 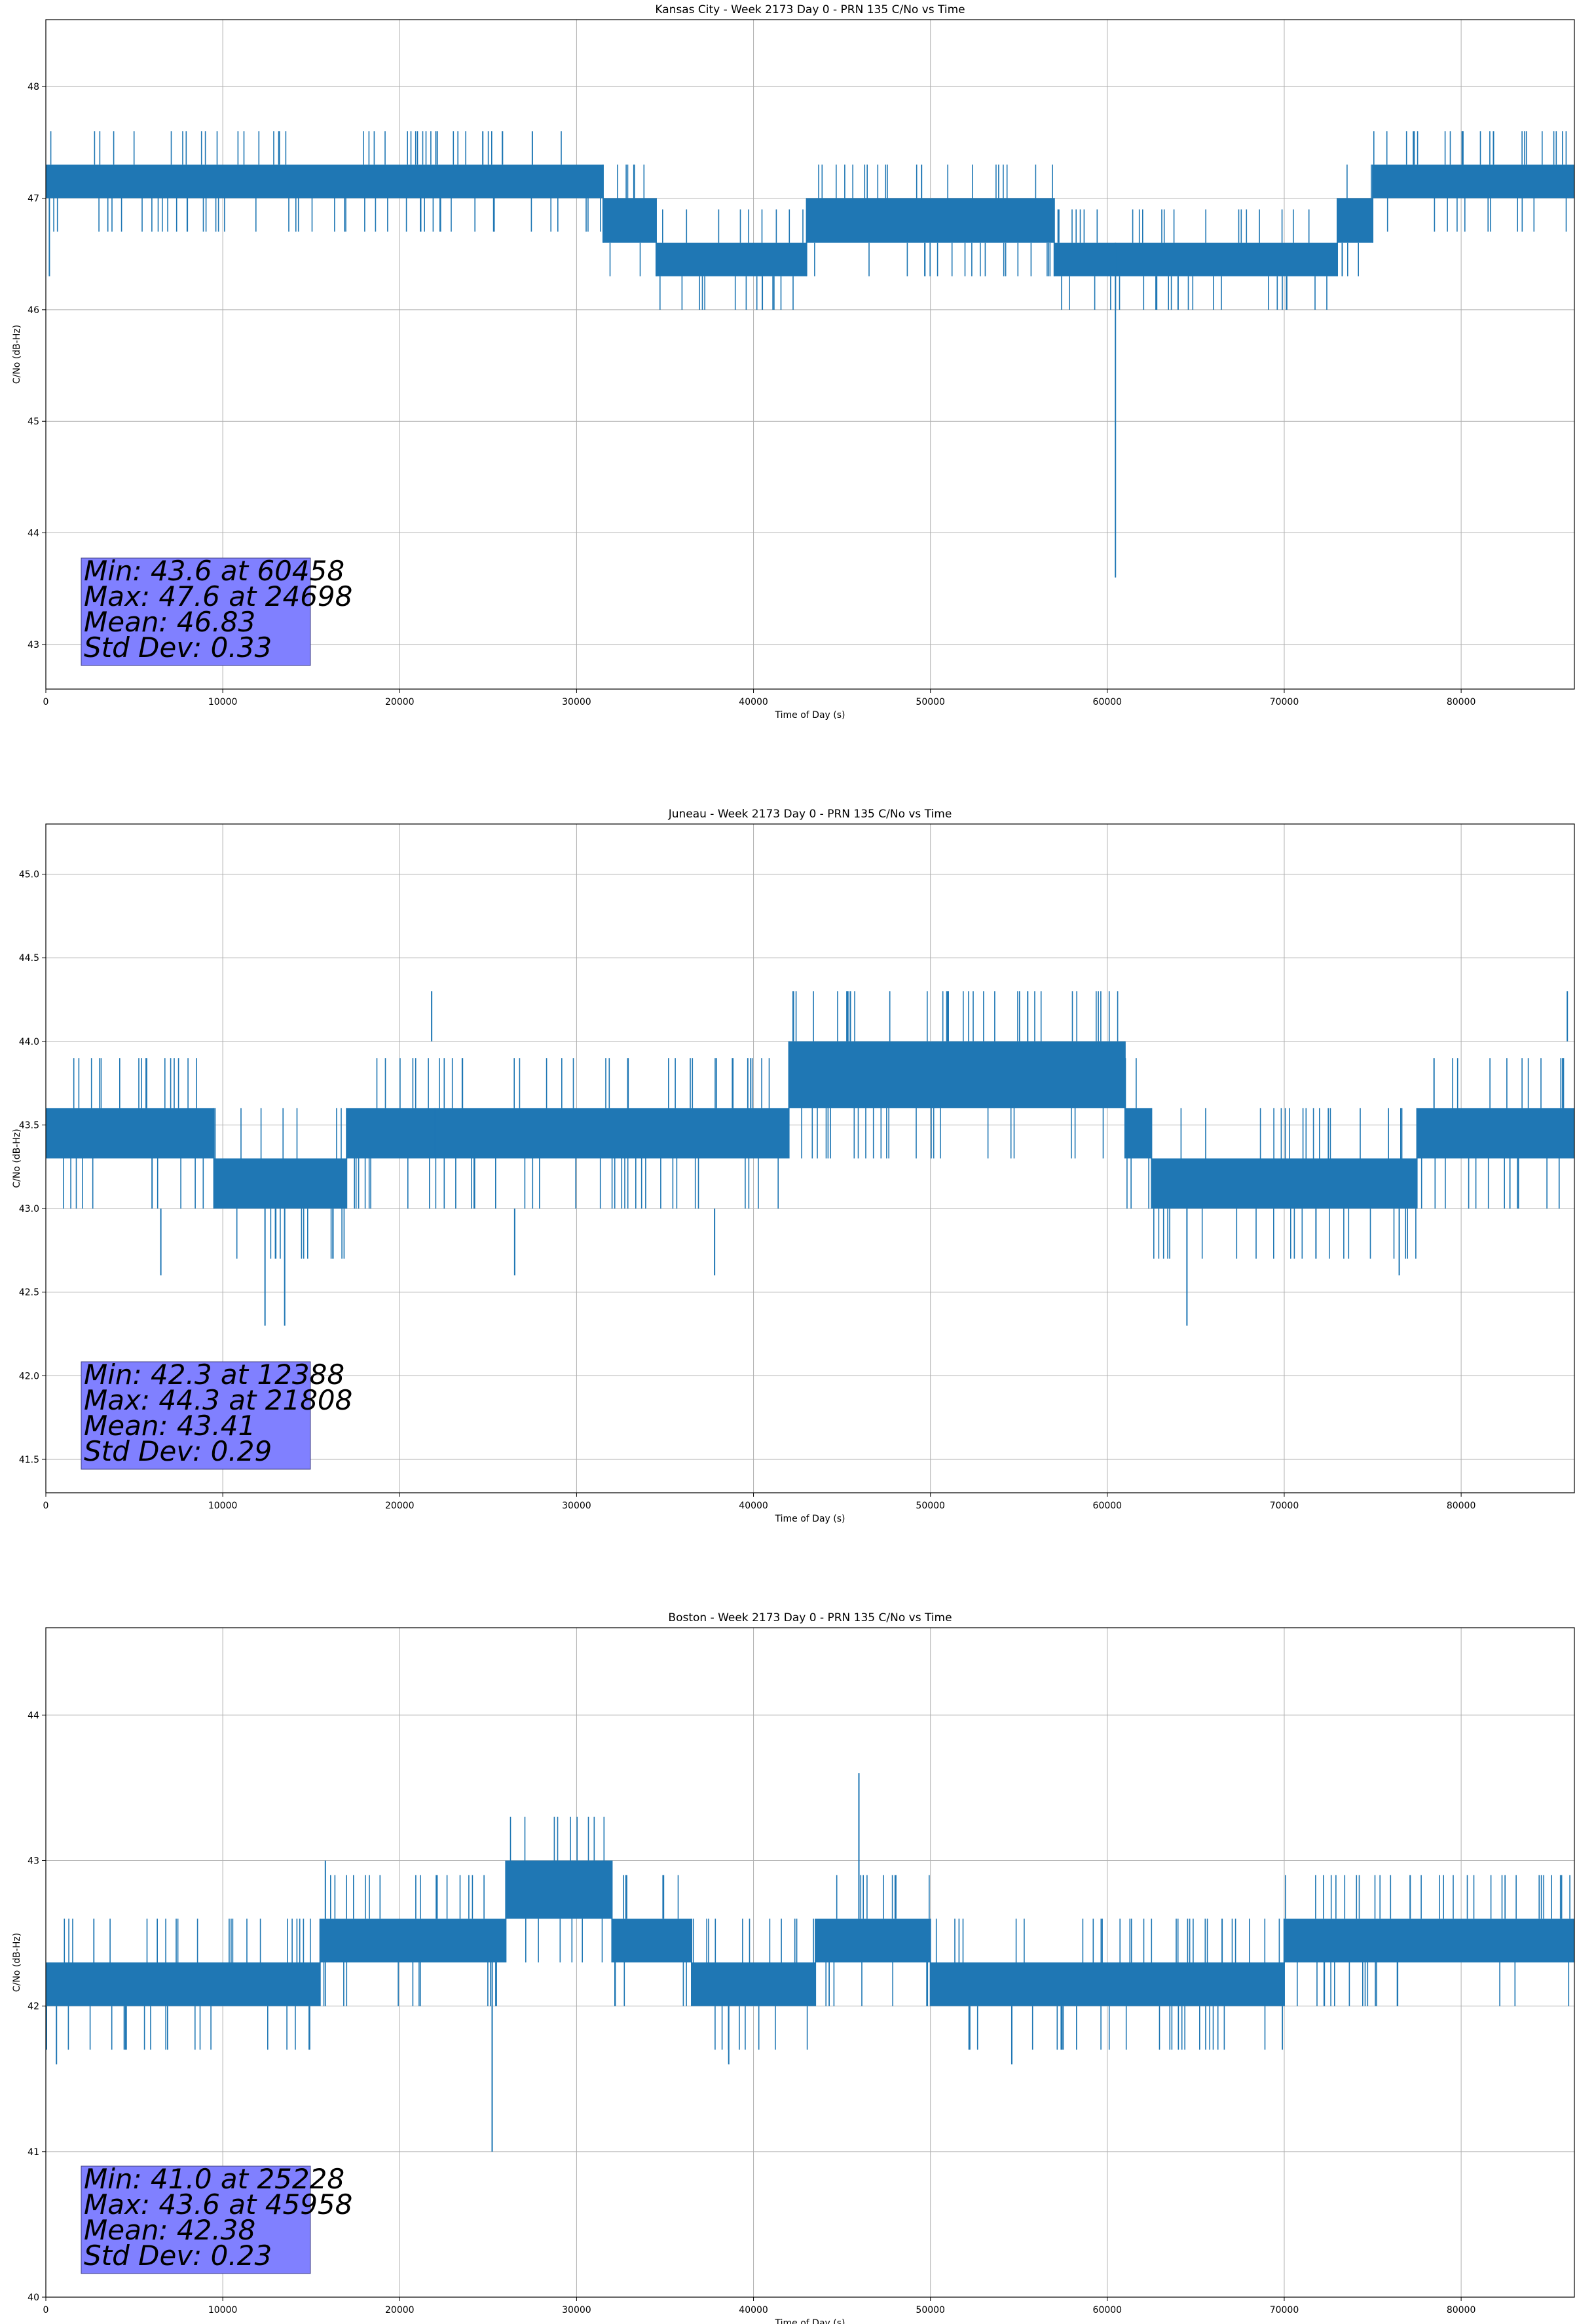 I want to click on x-tick-label: 70000, so click(x=1284, y=1506).